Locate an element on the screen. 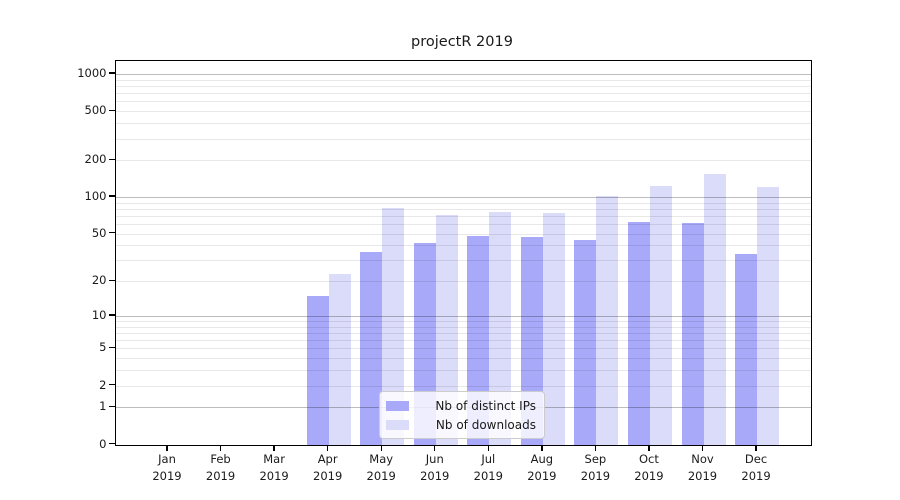  y-tick-label: 500 is located at coordinates (95, 110).